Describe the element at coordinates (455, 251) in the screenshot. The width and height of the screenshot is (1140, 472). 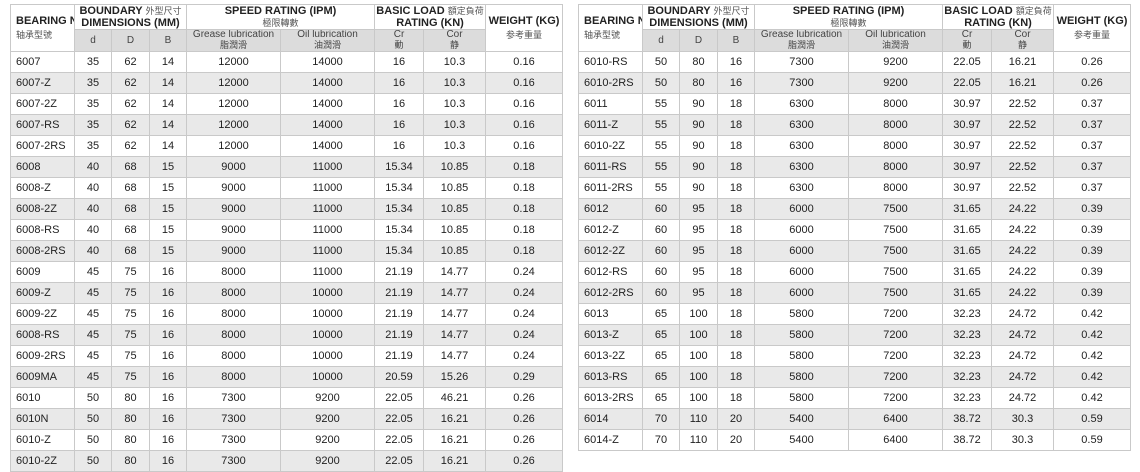
I see `cor-cell: 10.85` at that location.